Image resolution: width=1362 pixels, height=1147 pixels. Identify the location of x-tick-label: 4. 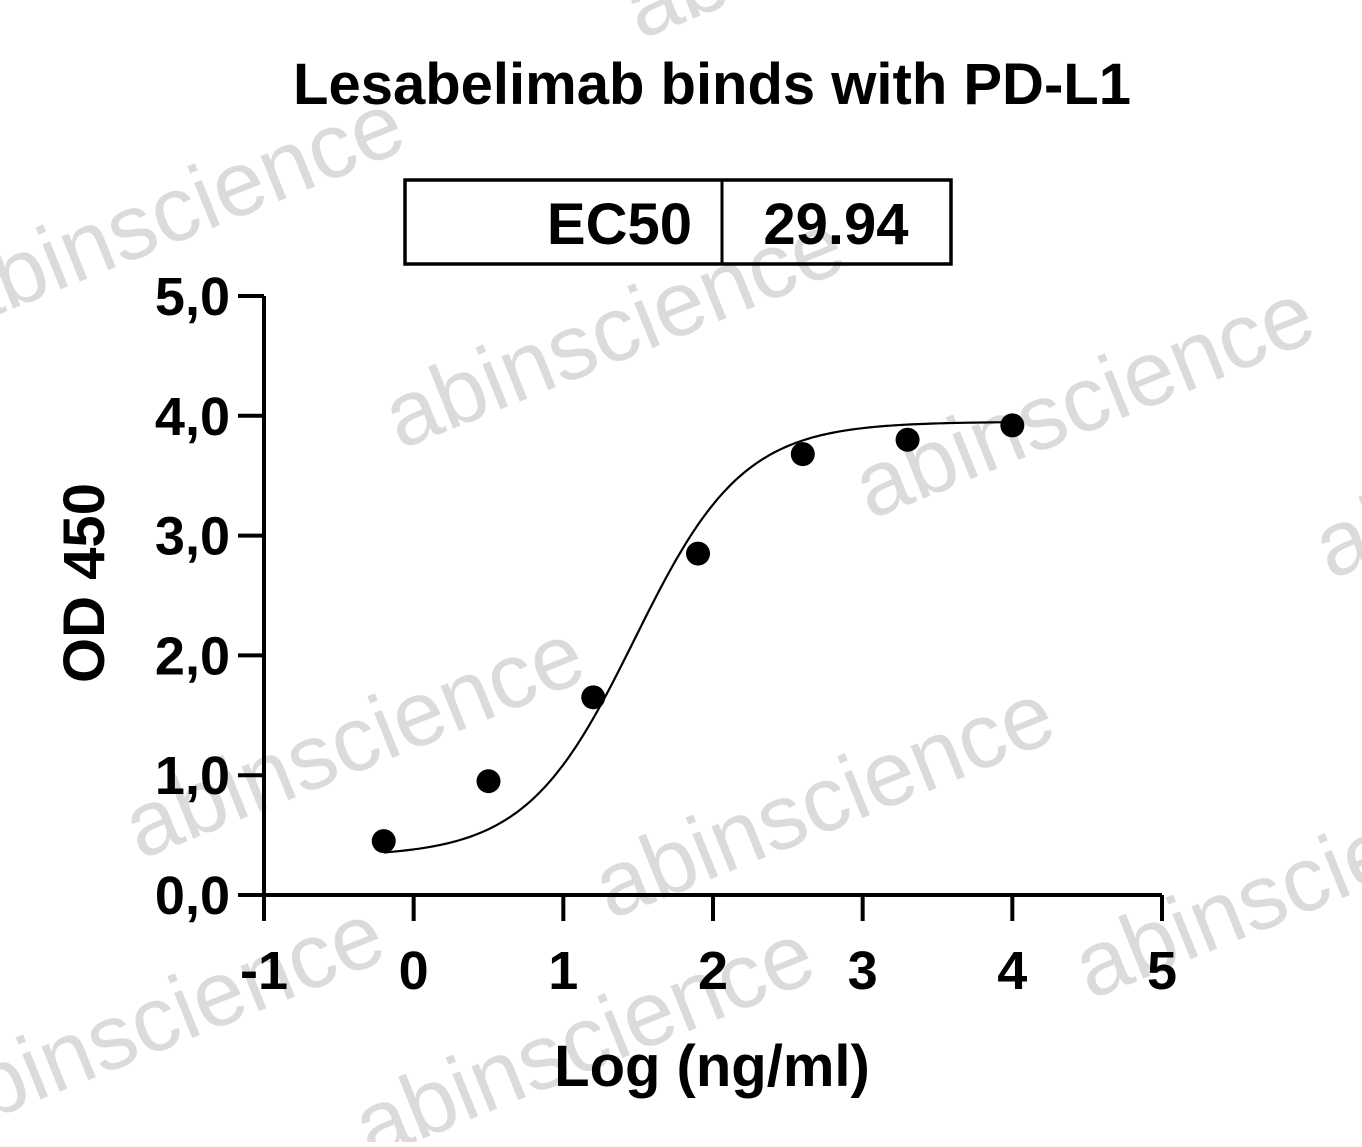
(1012, 971).